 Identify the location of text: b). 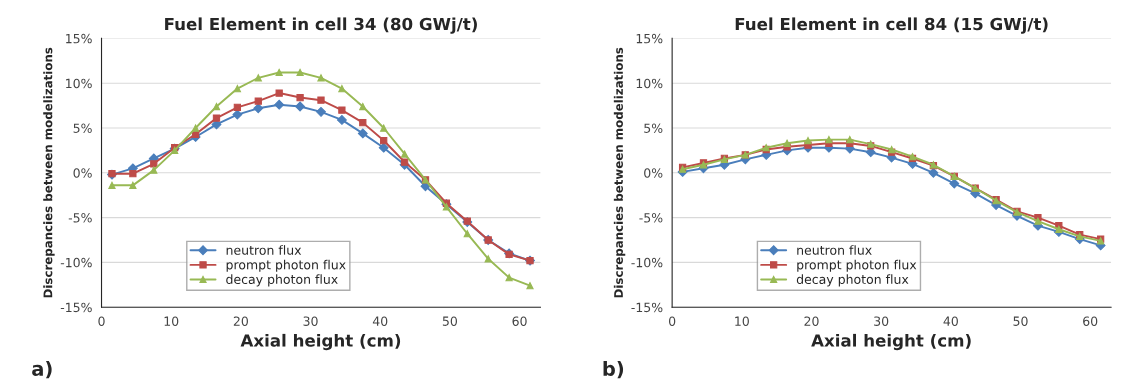
(613, 369).